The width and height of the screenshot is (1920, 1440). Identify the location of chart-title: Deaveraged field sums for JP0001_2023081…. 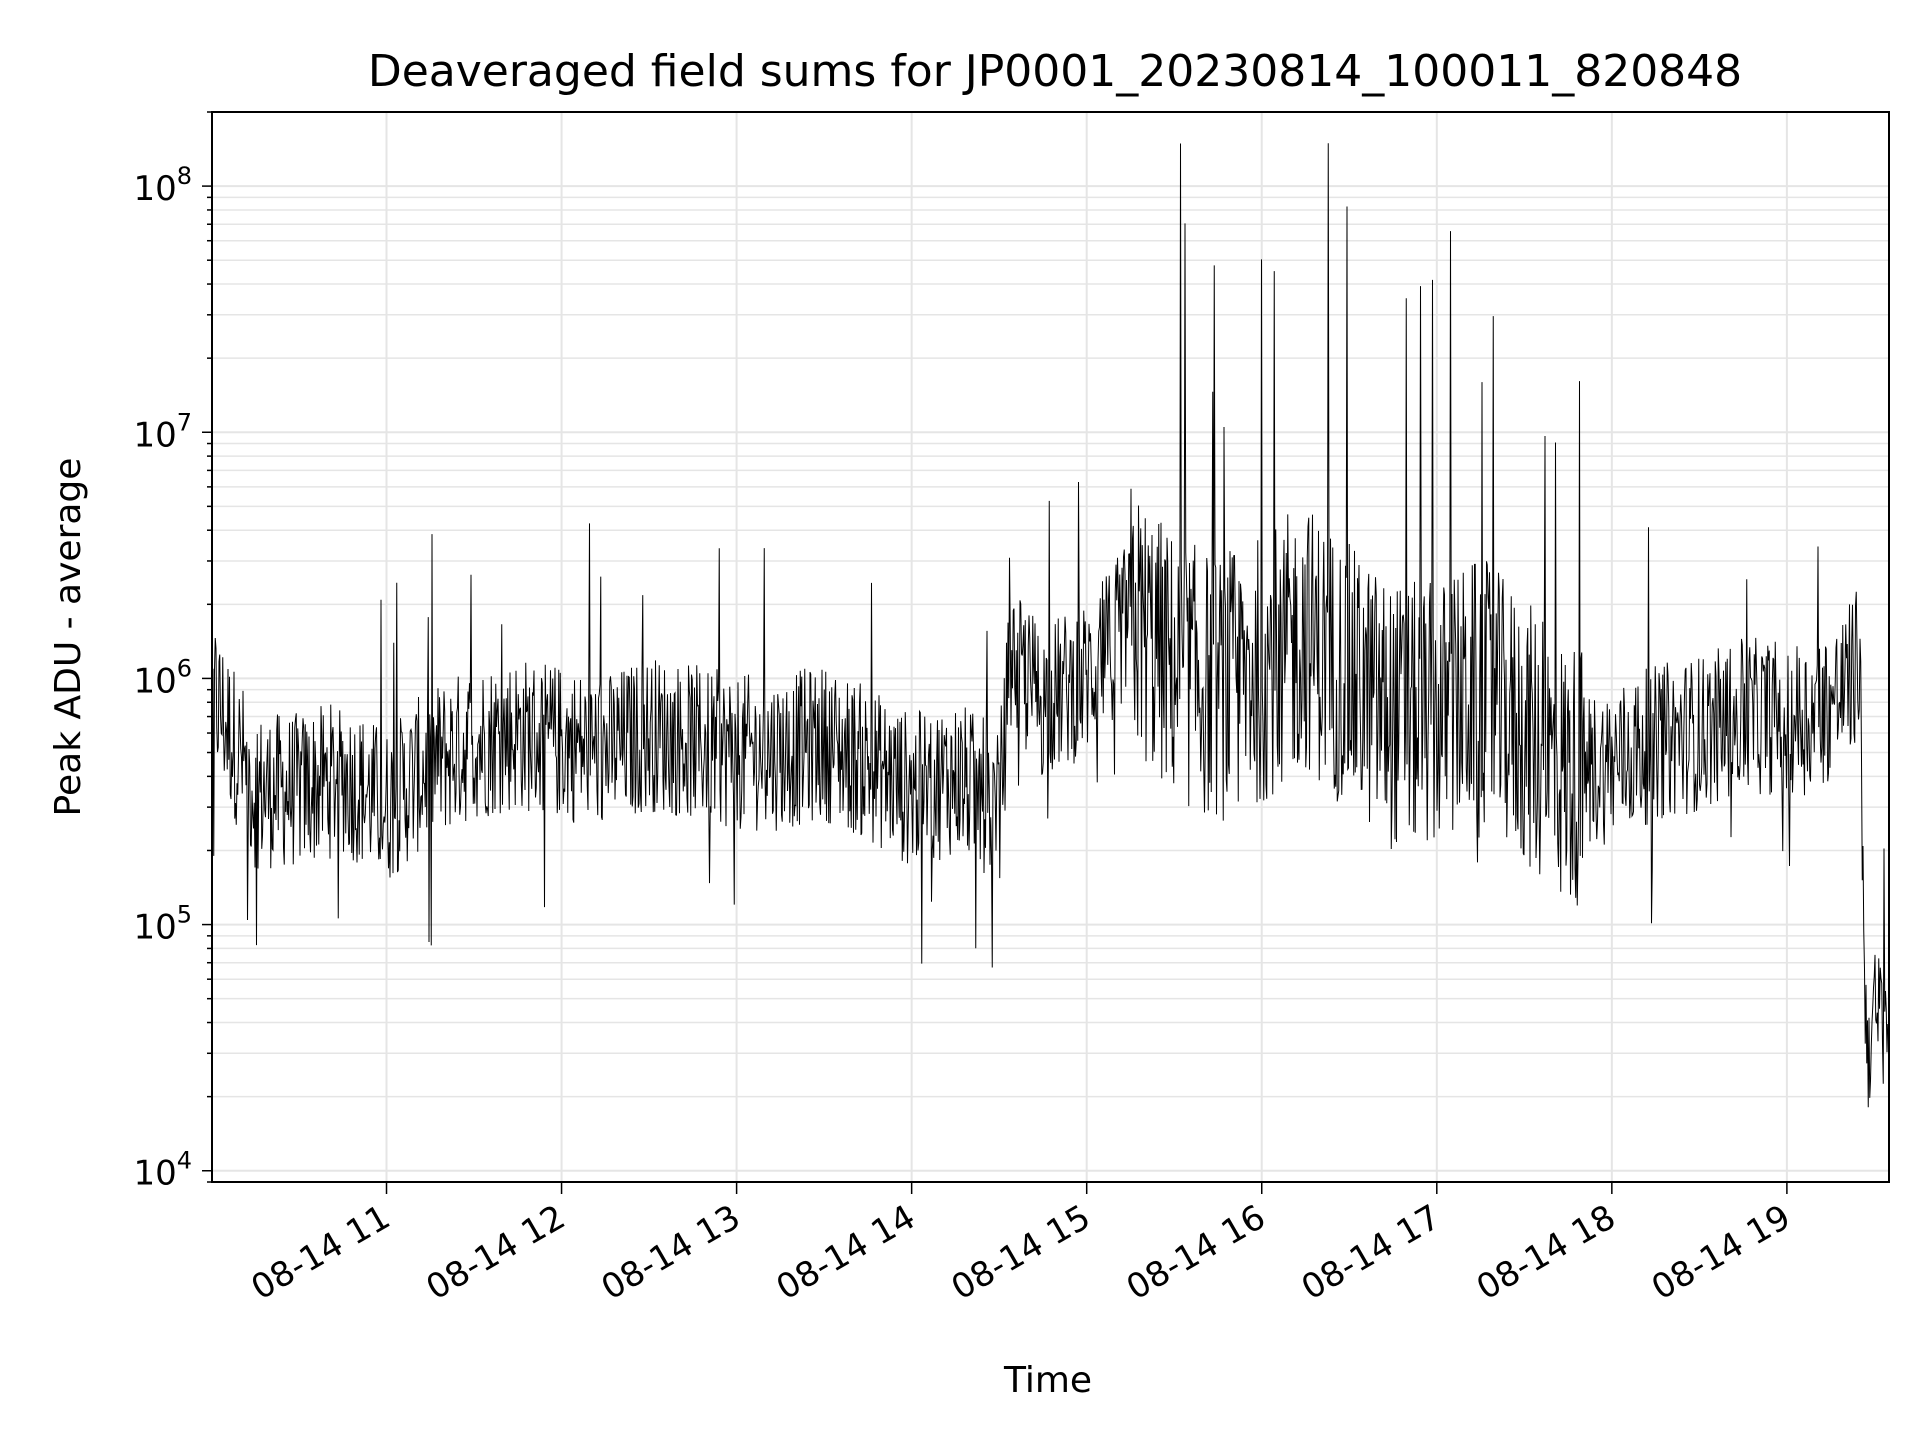
(1055, 71).